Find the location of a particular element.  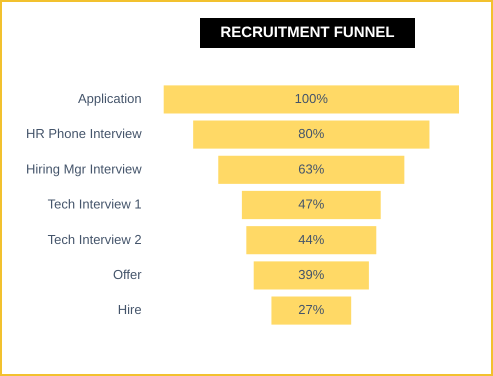

data-label: 39% is located at coordinates (311, 274).